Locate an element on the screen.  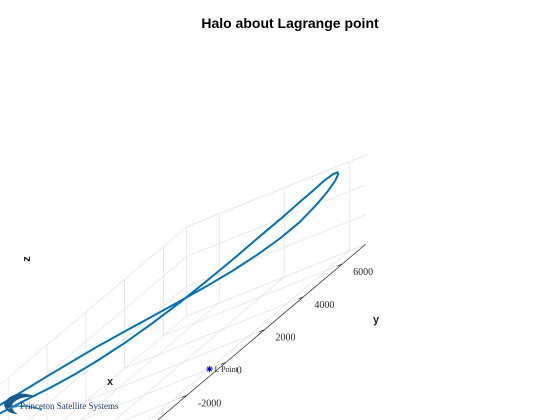
company-name: Princeton Satellite Systems is located at coordinates (69, 406).